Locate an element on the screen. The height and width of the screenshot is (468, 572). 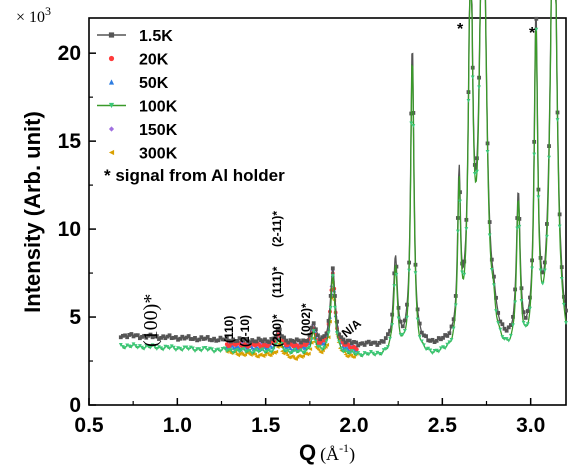
x-tick-label: 1.0 is located at coordinates (177, 425).